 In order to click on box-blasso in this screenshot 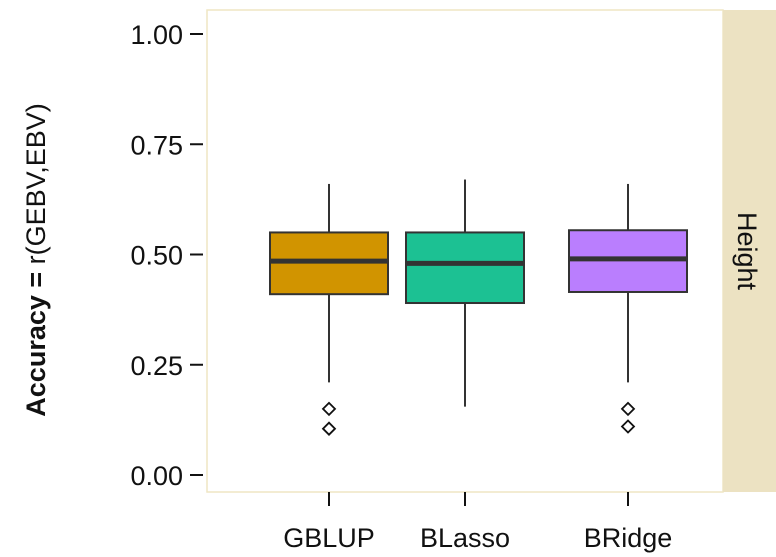, I will do `click(465, 293)`.